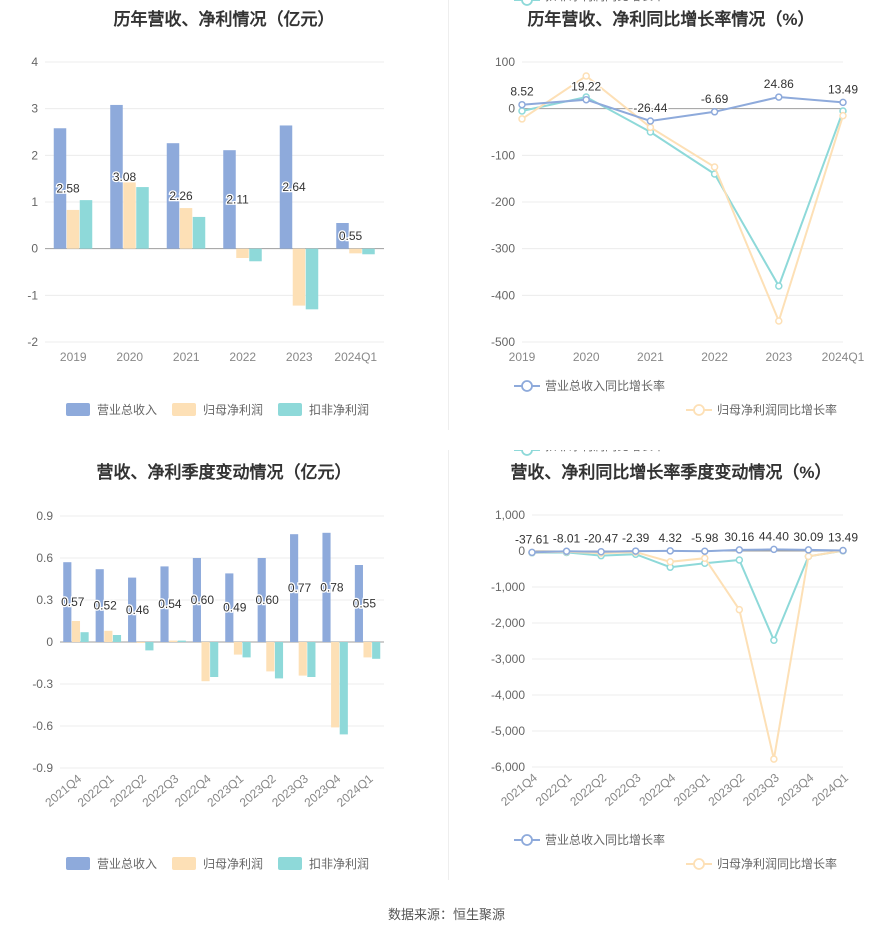 This screenshot has height=935, width=893. Describe the element at coordinates (448, 665) in the screenshot. I see `panel-divider-bottom` at that location.